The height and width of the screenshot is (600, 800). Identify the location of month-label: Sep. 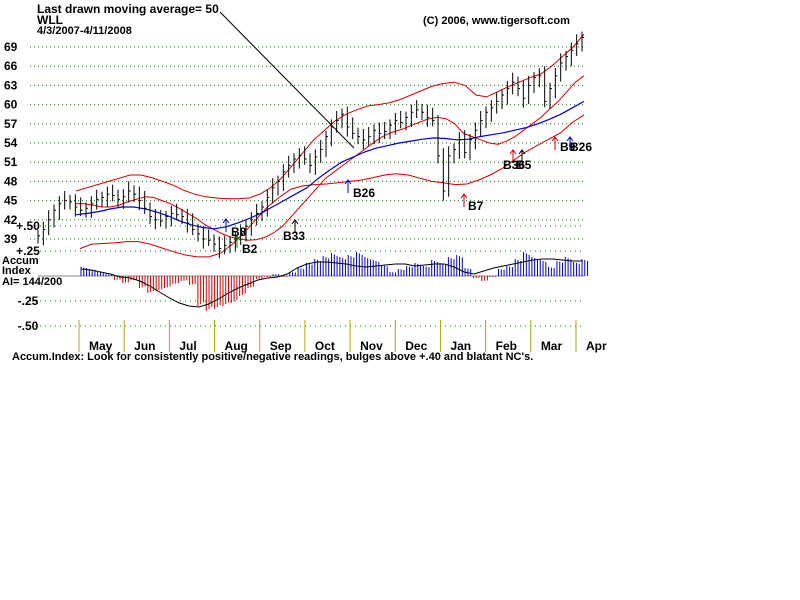
(281, 346).